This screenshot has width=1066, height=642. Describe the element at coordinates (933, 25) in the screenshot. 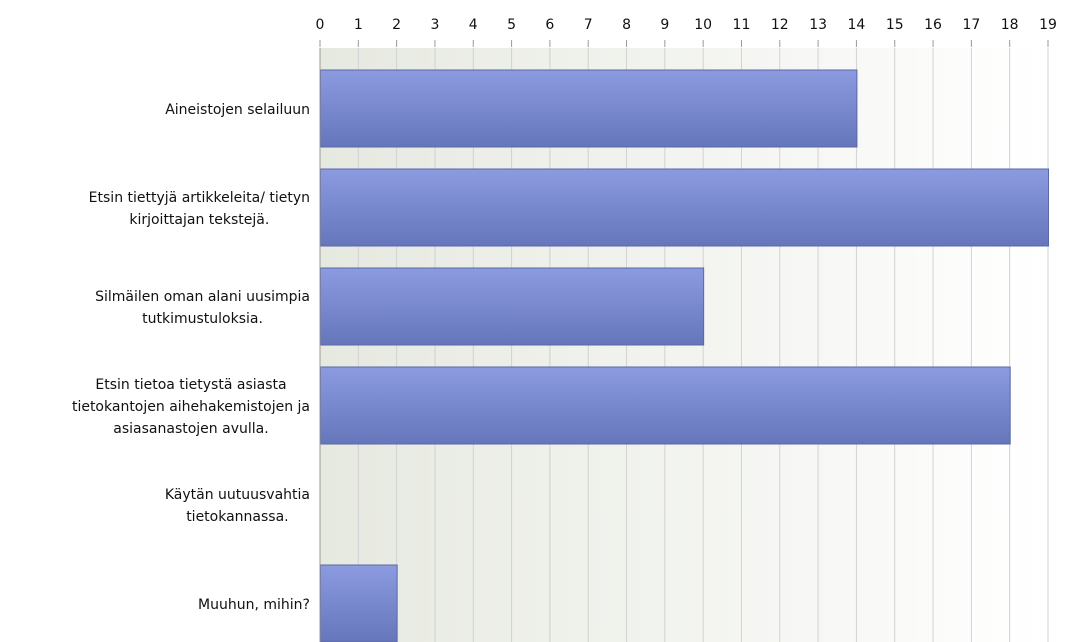

I see `x-tick-label: 16` at that location.